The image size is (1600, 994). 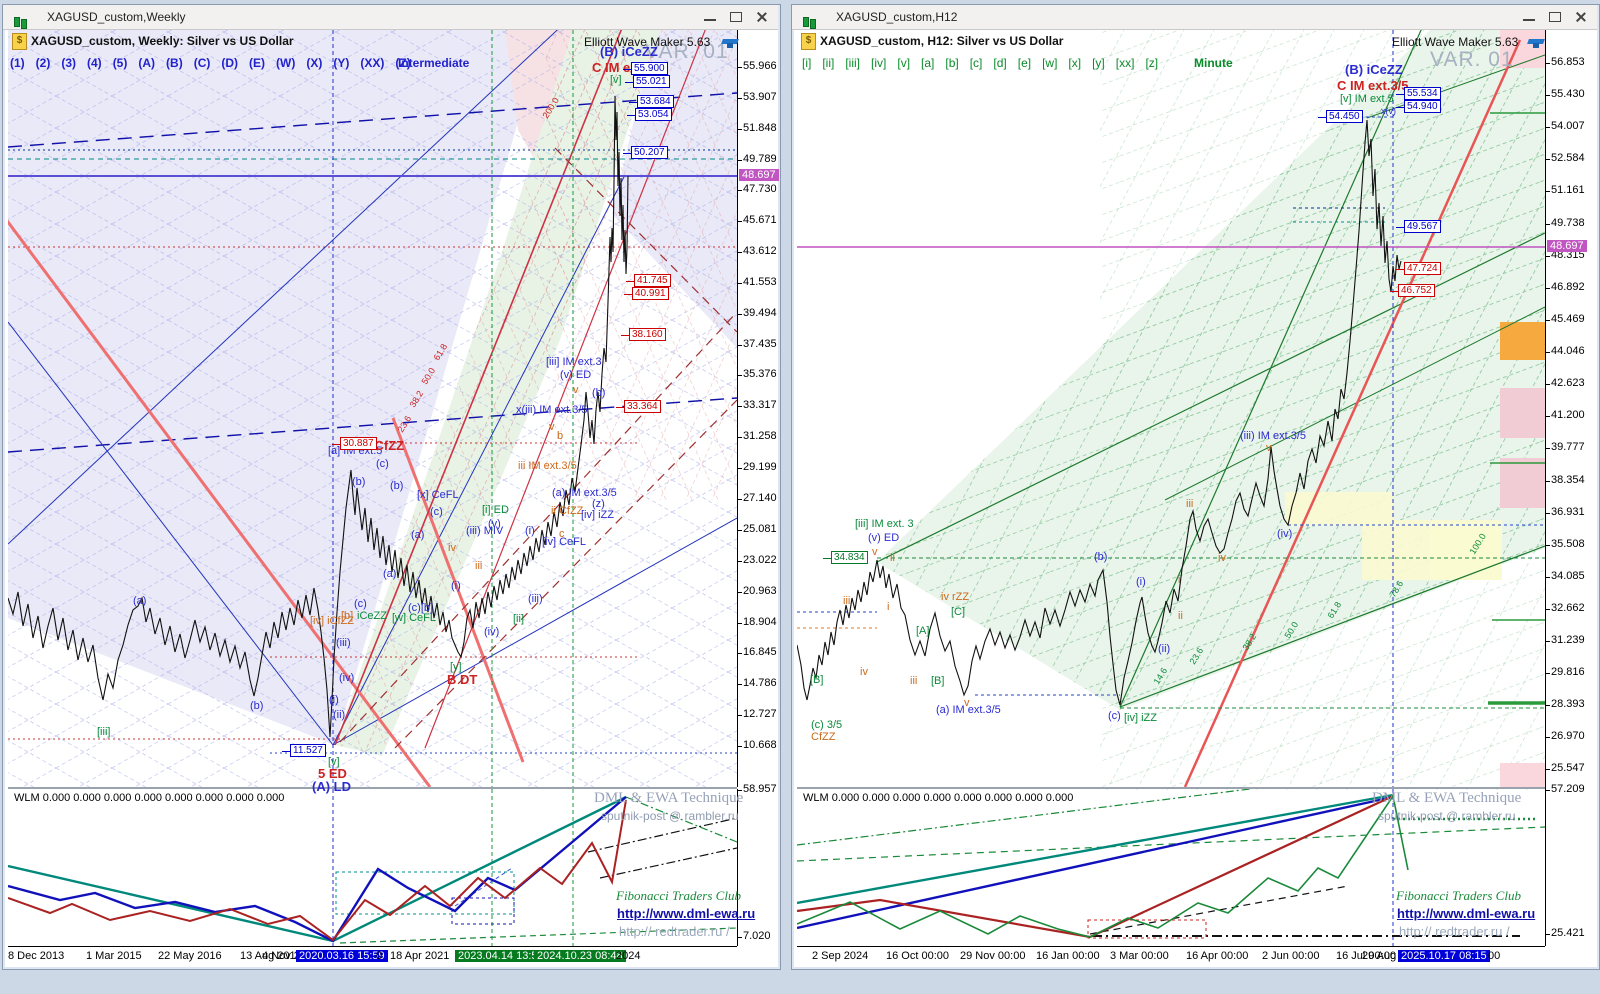 I want to click on degree-button: (1), so click(x=17, y=63).